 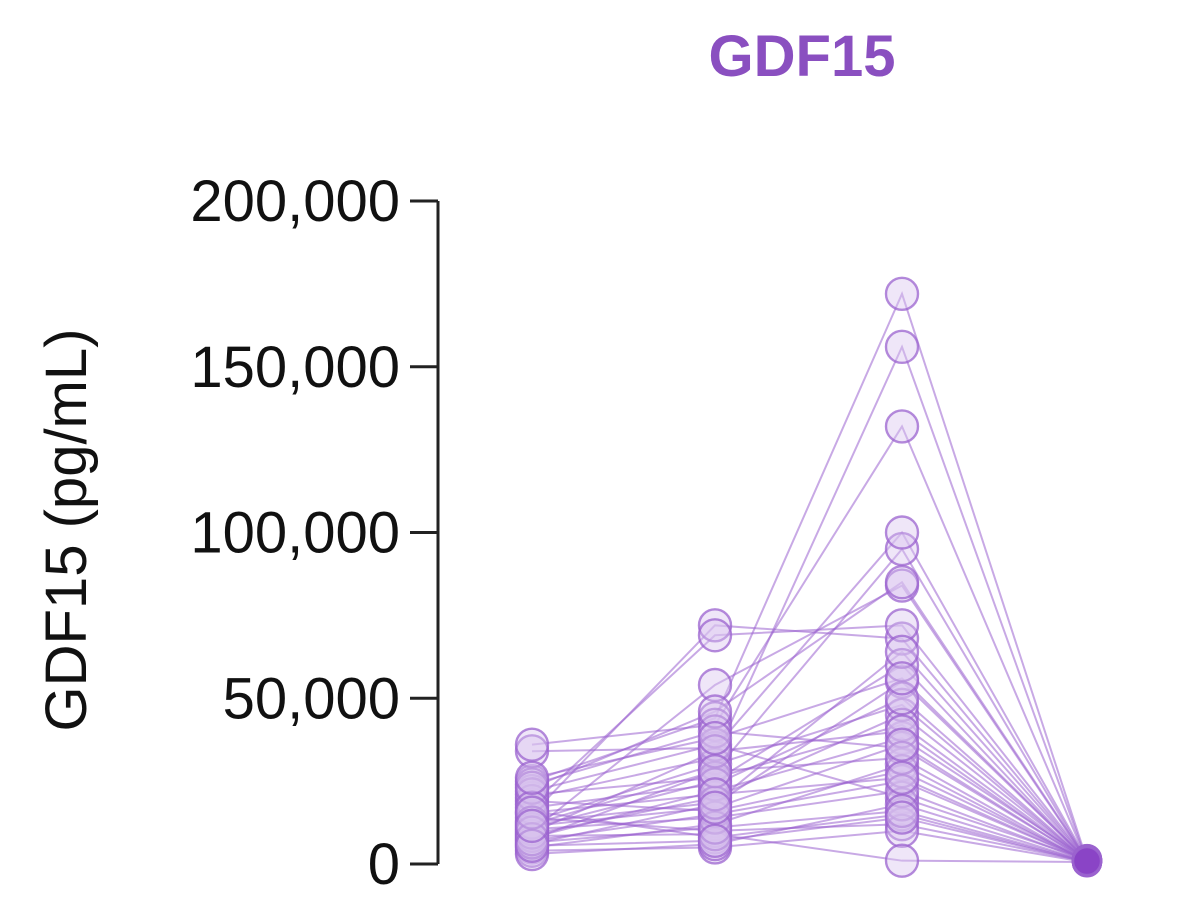 I want to click on y-axis-label: GDF15 (pg/mL), so click(x=66, y=530).